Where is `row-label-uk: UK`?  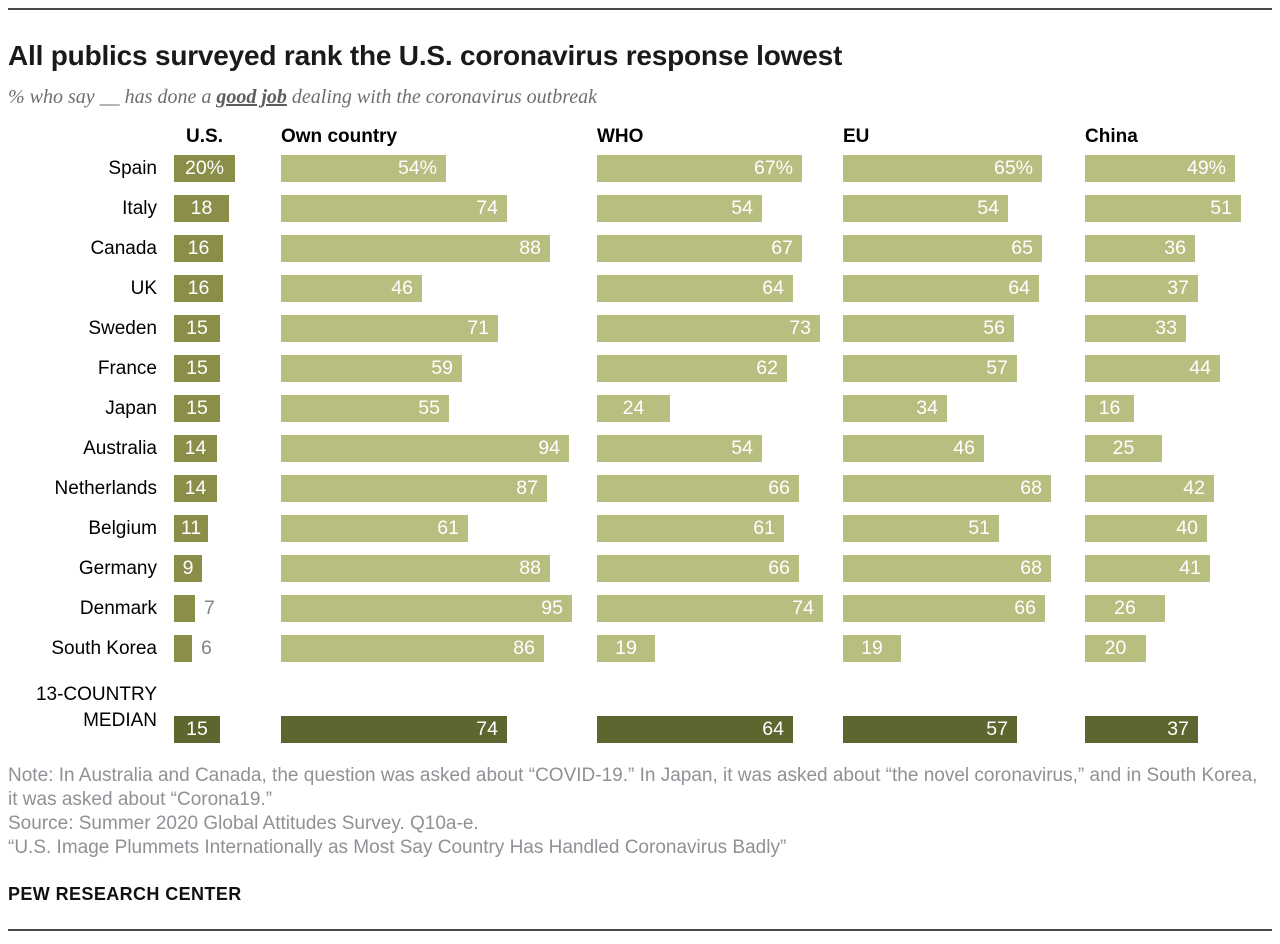 row-label-uk: UK is located at coordinates (143, 288).